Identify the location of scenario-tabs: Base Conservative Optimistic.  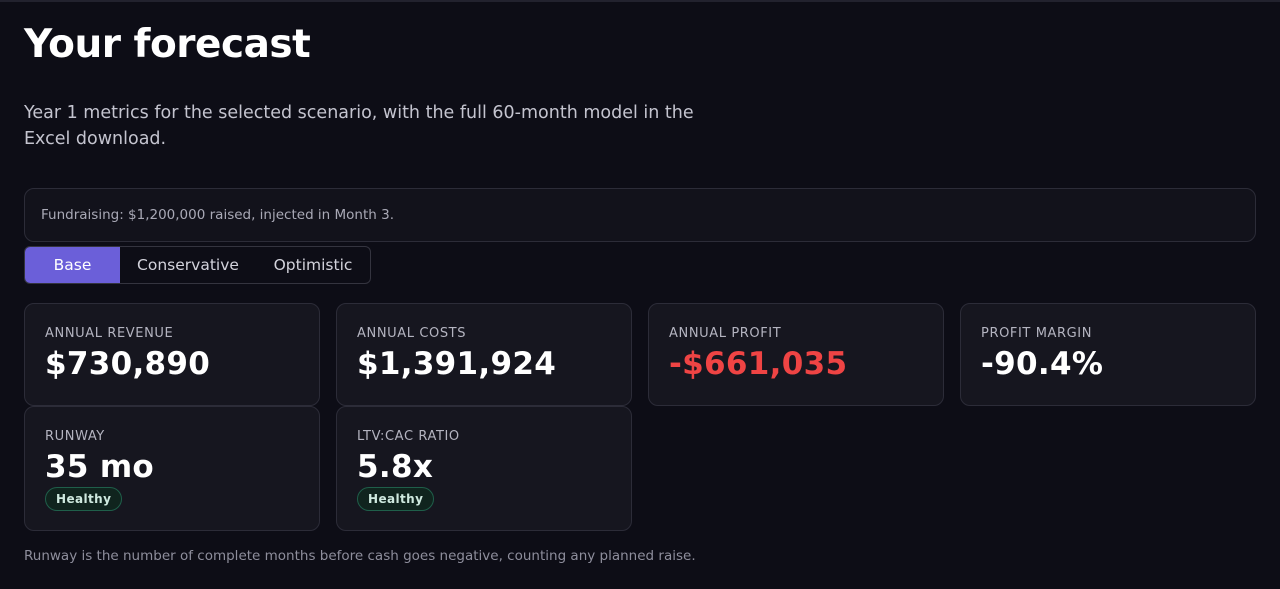
(197, 265).